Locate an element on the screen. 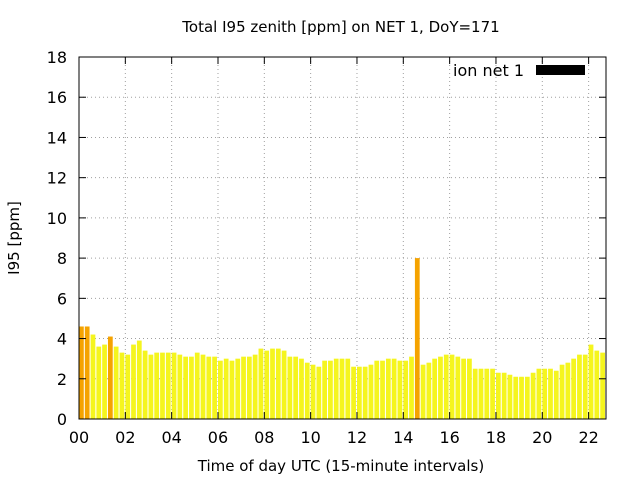  y-axis-label: I95 [ppm] is located at coordinates (14, 238).